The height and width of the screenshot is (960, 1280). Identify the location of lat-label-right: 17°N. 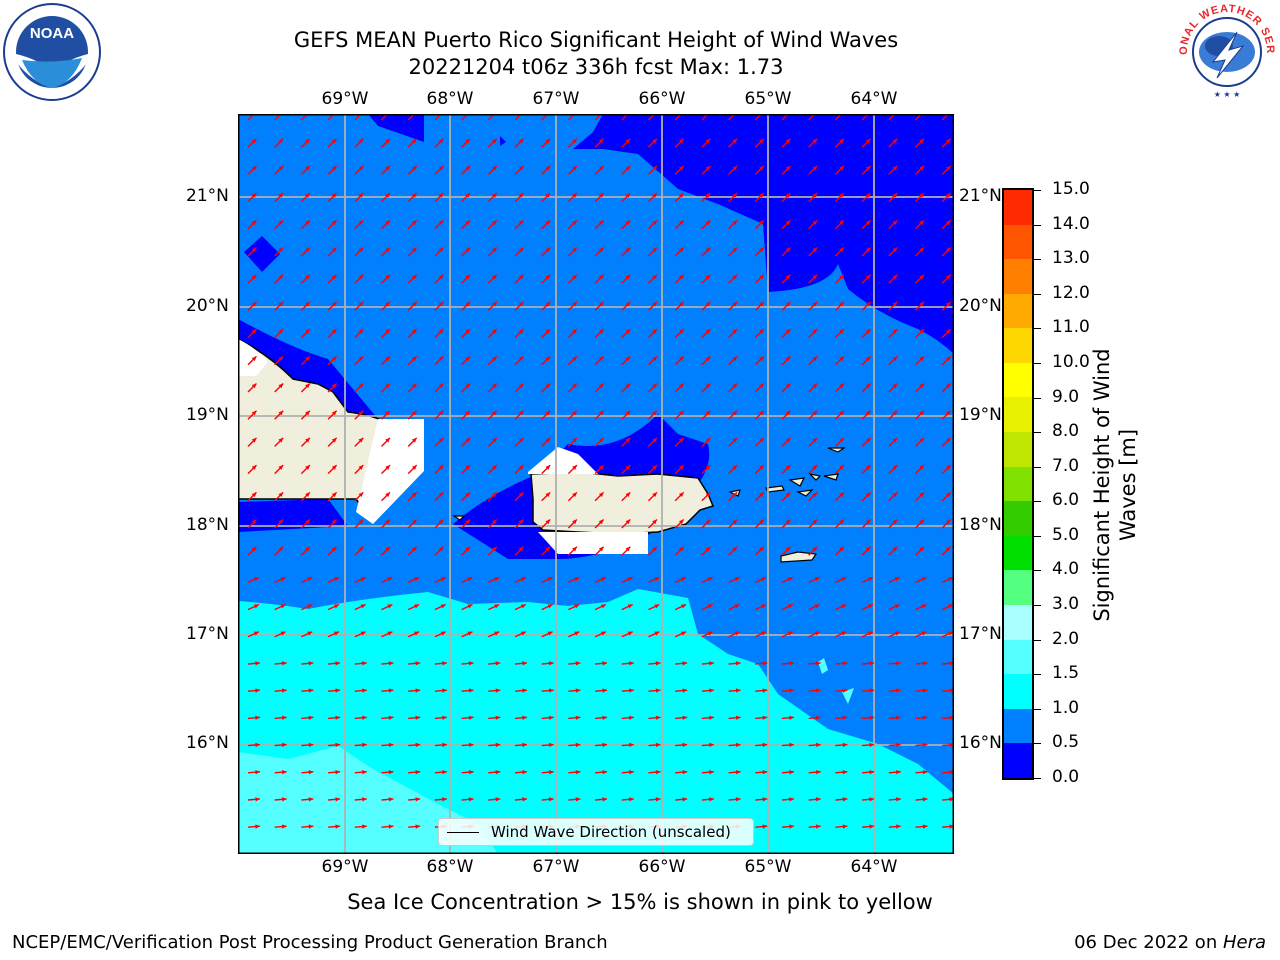
(980, 634).